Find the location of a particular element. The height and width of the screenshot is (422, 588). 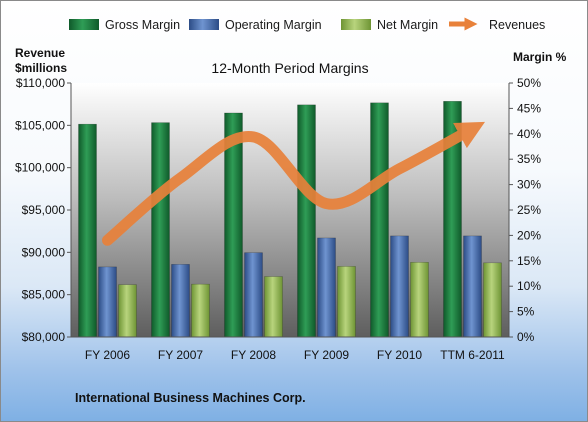

x-tick-label: TTM 6-2011 is located at coordinates (472, 355).